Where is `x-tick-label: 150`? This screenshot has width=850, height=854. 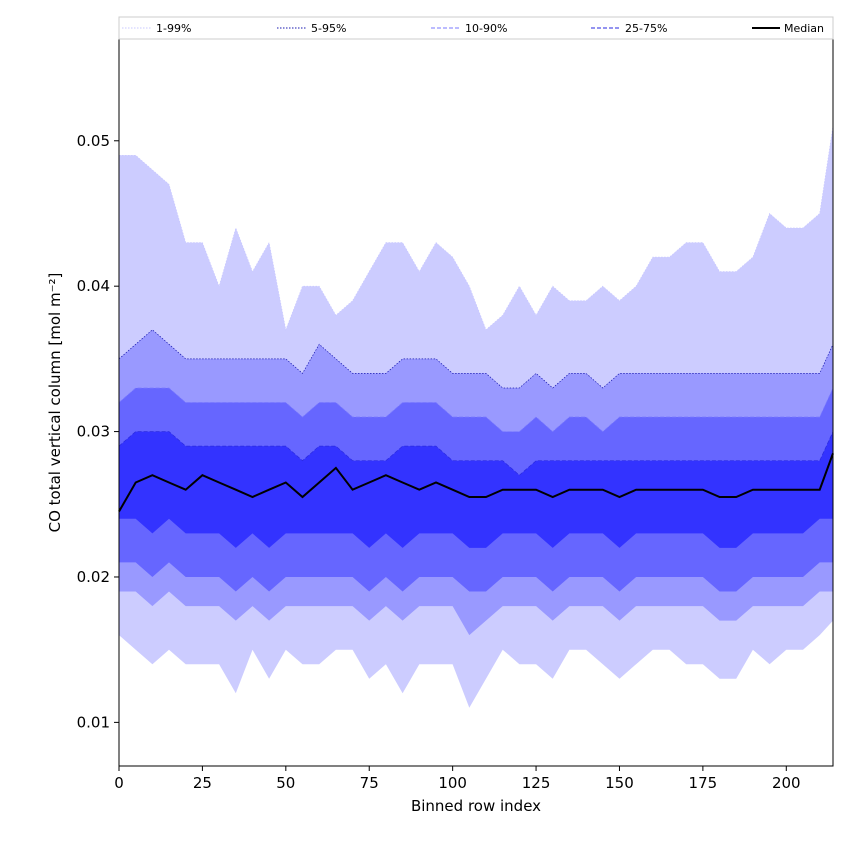
x-tick-label: 150 is located at coordinates (619, 783).